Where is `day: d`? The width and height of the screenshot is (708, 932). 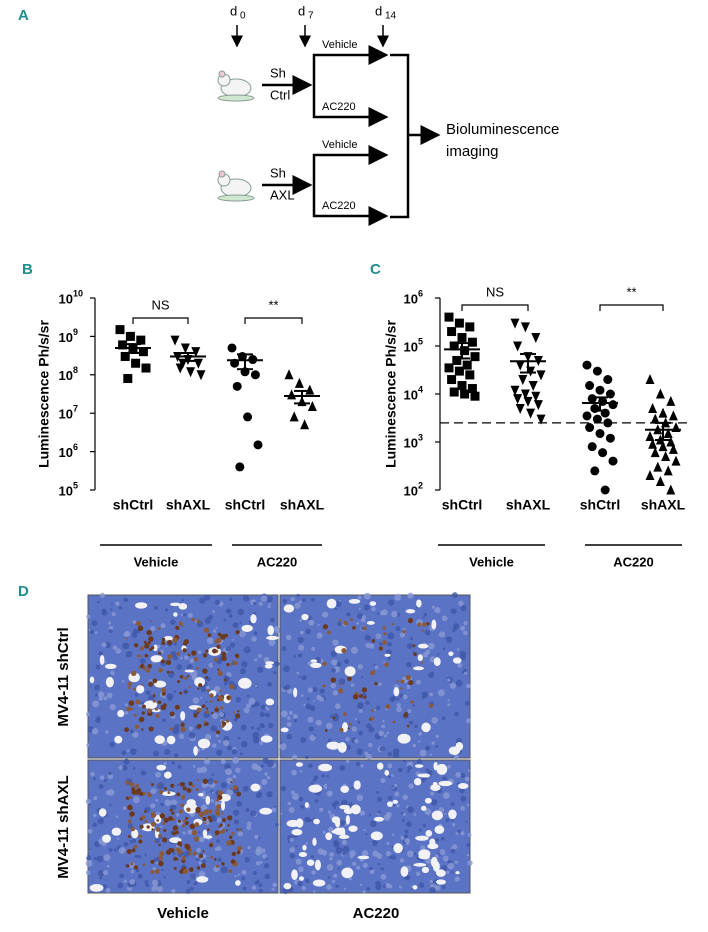
day: d is located at coordinates (378, 10).